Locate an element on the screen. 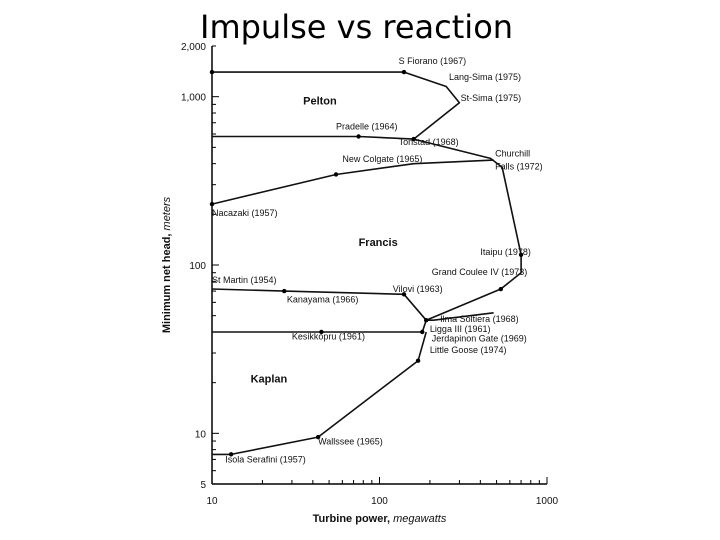 Image resolution: width=720 pixels, height=540 pixels. y-axis-label: Minimum net head, meters is located at coordinates (167, 264).